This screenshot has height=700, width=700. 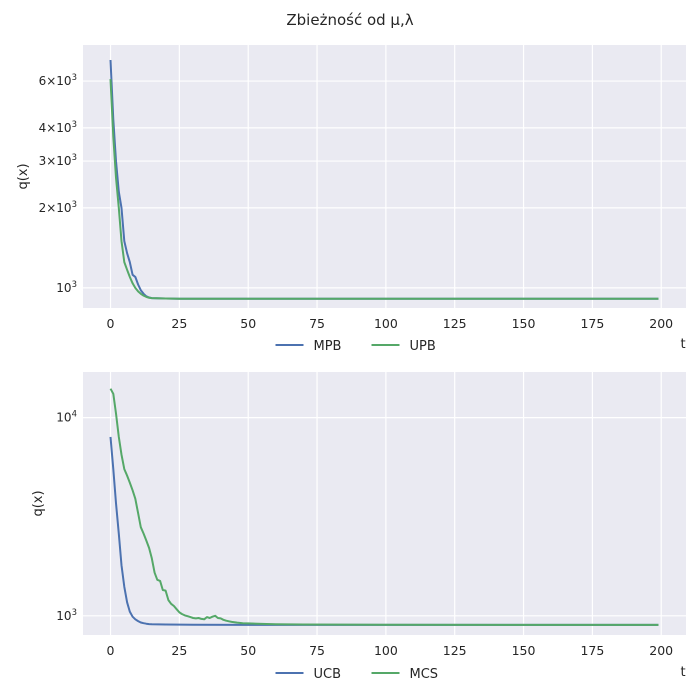 I want to click on y-tick-label: 4×103, so click(x=58, y=127).